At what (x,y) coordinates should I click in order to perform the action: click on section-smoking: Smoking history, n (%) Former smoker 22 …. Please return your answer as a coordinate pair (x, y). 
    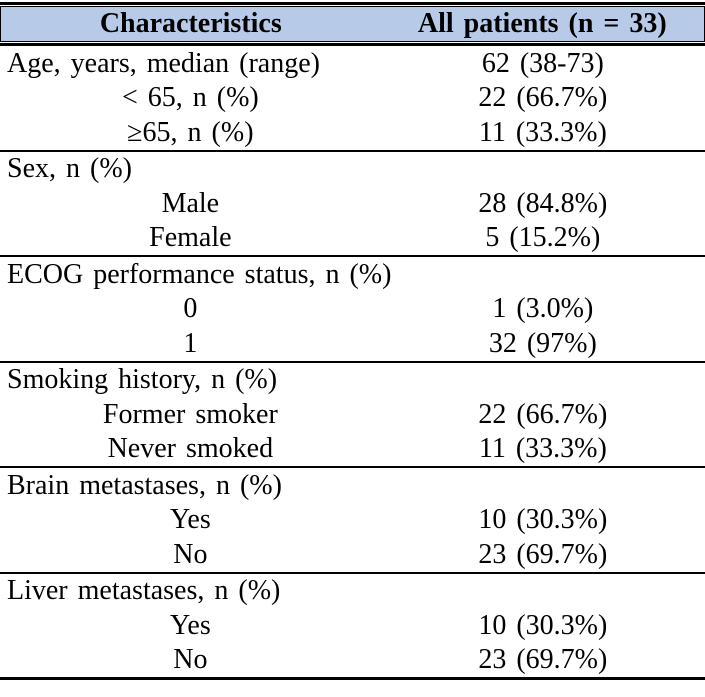
    Looking at the image, I should click on (352, 415).